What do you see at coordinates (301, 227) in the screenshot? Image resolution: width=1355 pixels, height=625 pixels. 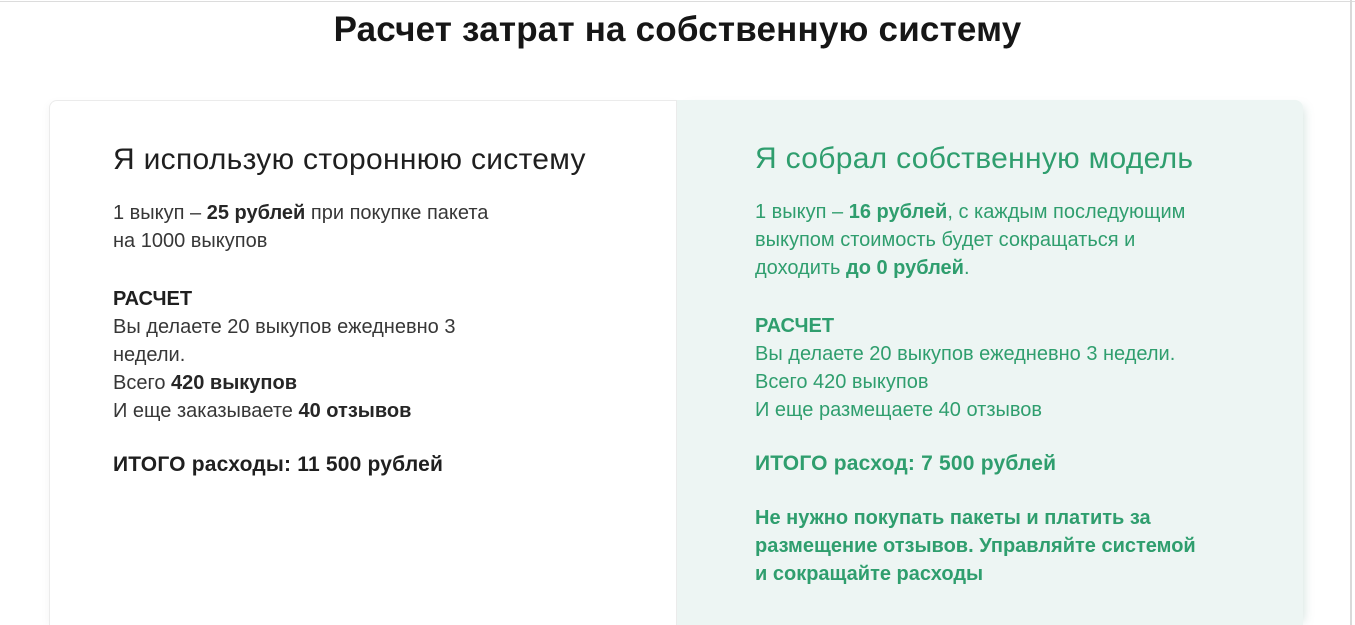 I see `intro-text: при покупке пакета на 1000 выкупов` at bounding box center [301, 227].